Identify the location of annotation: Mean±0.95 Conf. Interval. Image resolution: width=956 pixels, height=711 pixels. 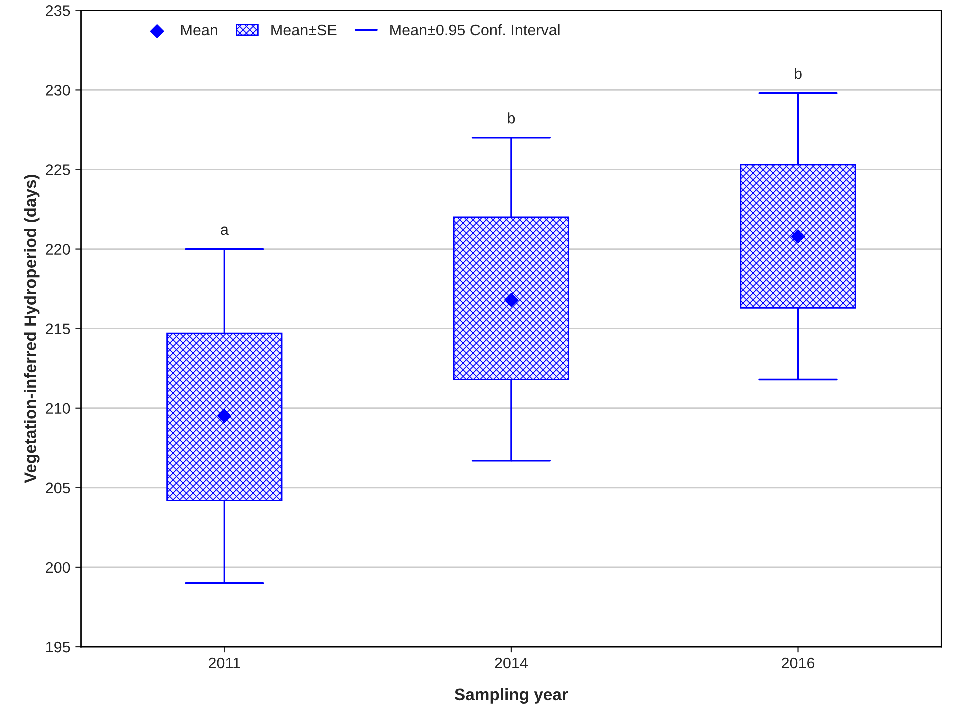
(475, 30).